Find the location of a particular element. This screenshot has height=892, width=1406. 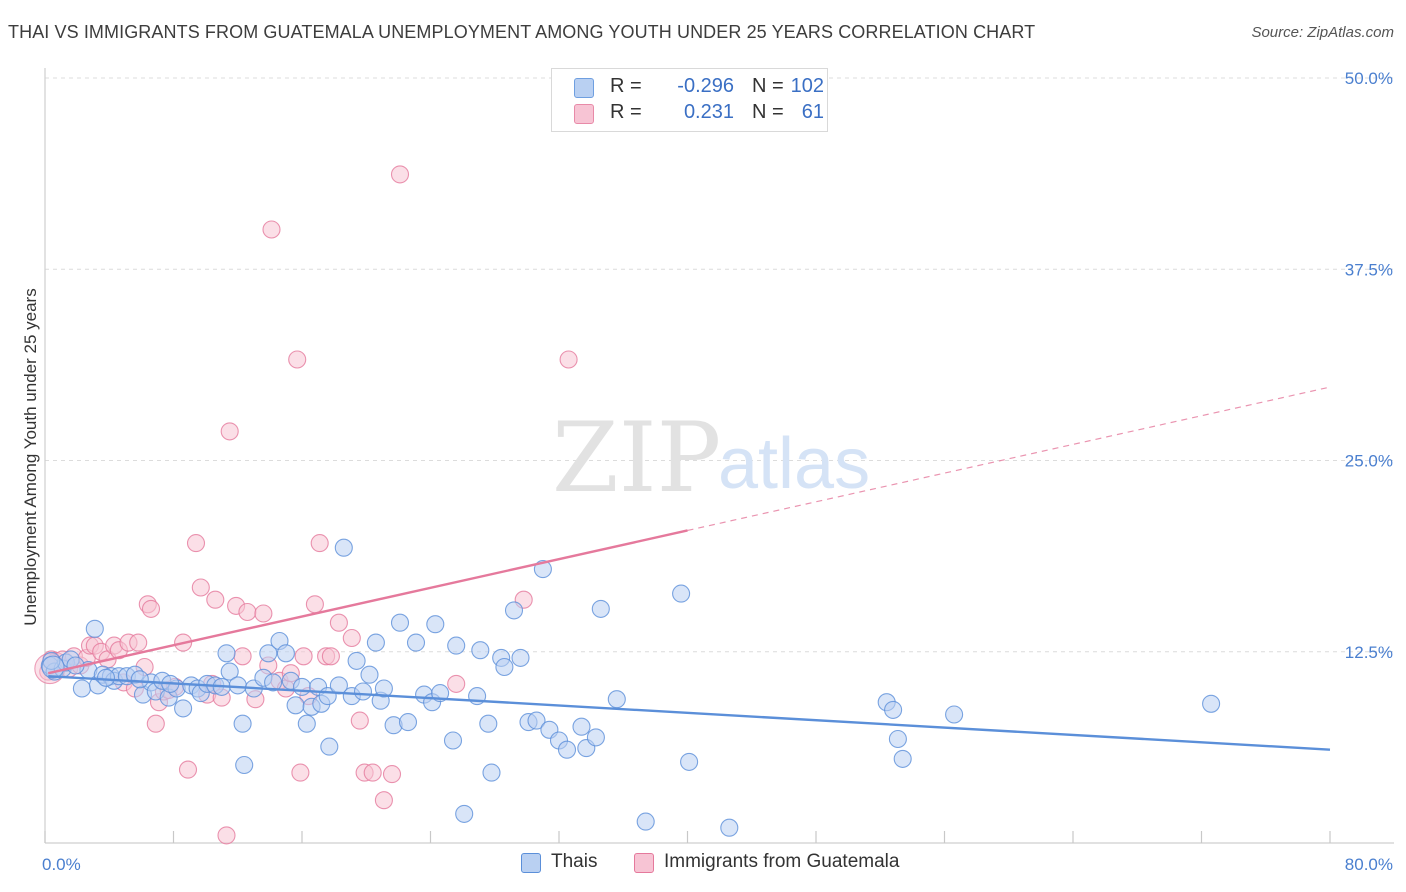

series-label-guatemala: Immigrants from Guatemala is located at coordinates (782, 861).